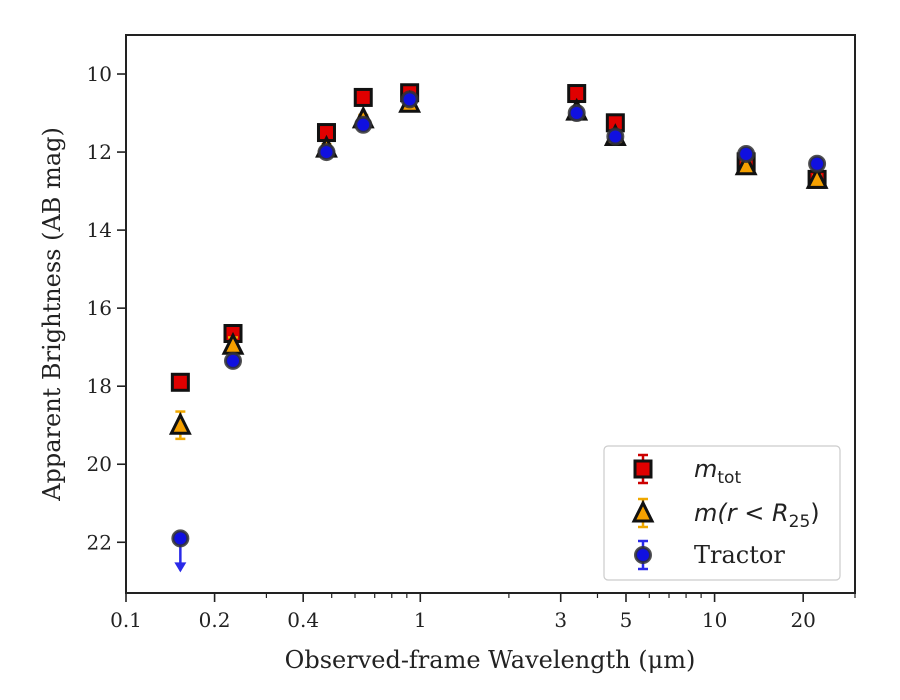 This screenshot has height=700, width=900. I want to click on legend-label: m(r < R25), so click(757, 515).